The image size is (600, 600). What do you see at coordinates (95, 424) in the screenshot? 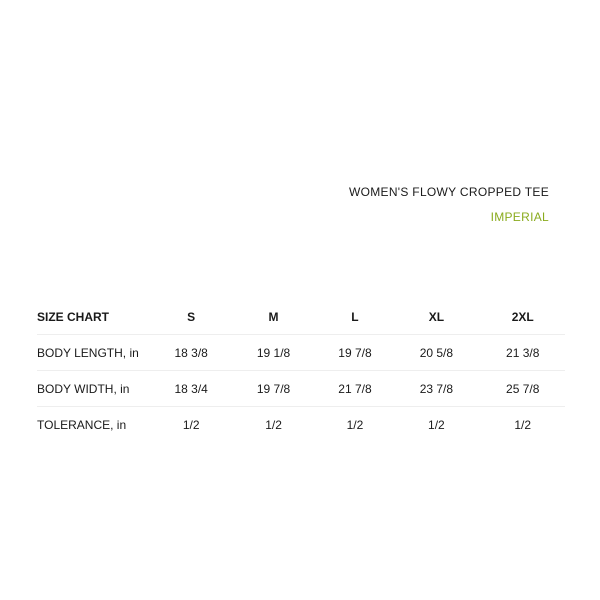
I see `row-label: TOLERANCE, in` at bounding box center [95, 424].